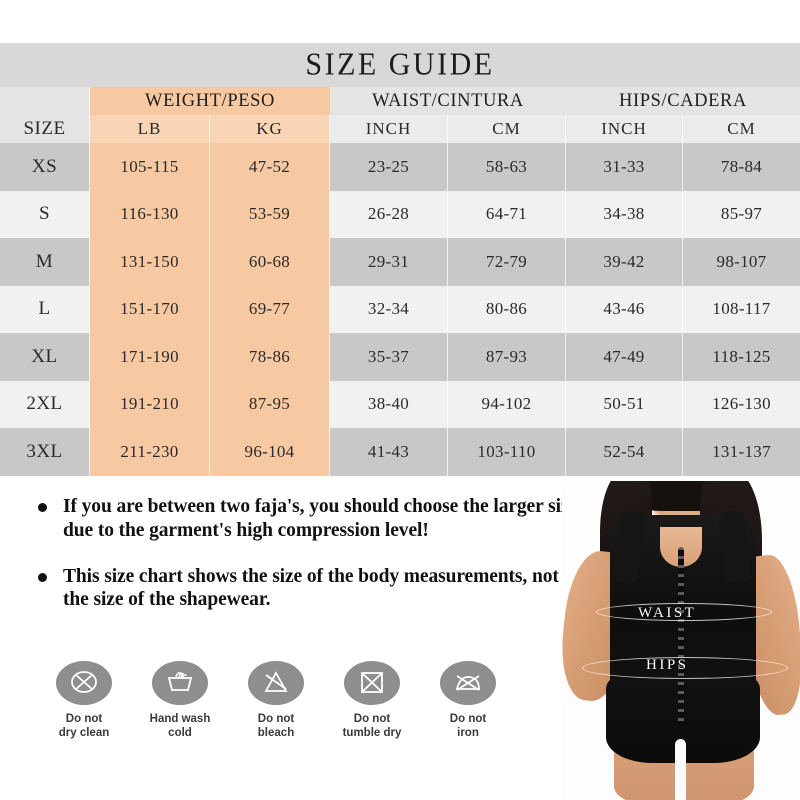 The height and width of the screenshot is (800, 800). Describe the element at coordinates (389, 167) in the screenshot. I see `cell-waist-inch: 23-25` at that location.